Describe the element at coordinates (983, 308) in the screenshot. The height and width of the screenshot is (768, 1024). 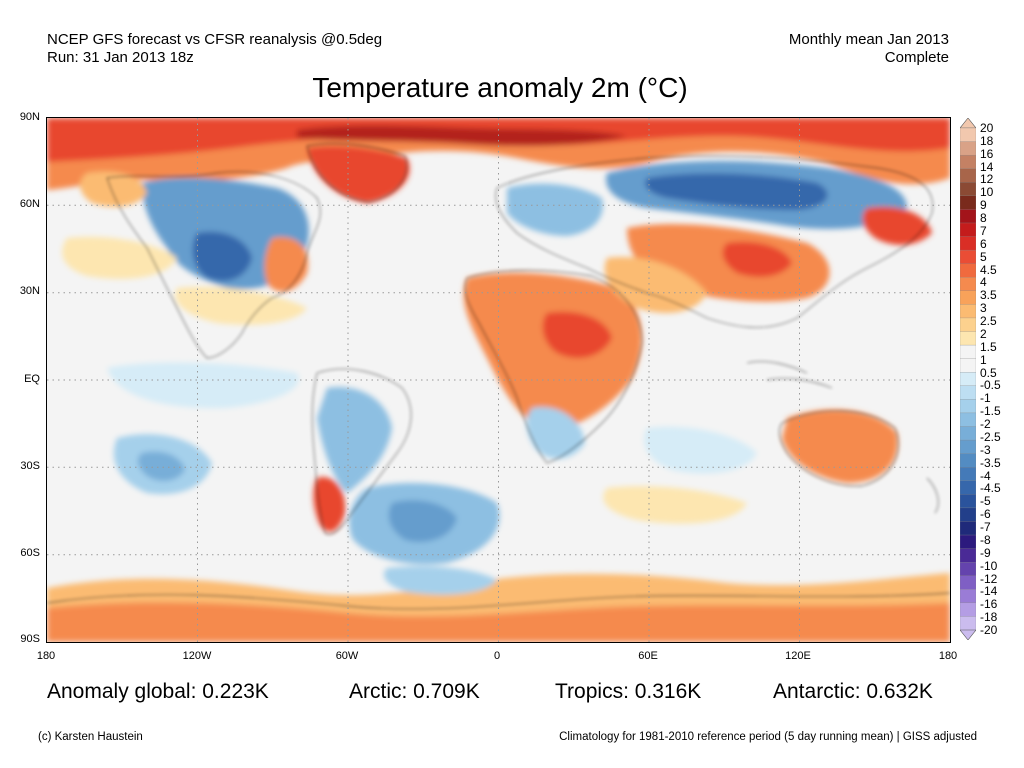
I see `colorbar-label: 3` at that location.